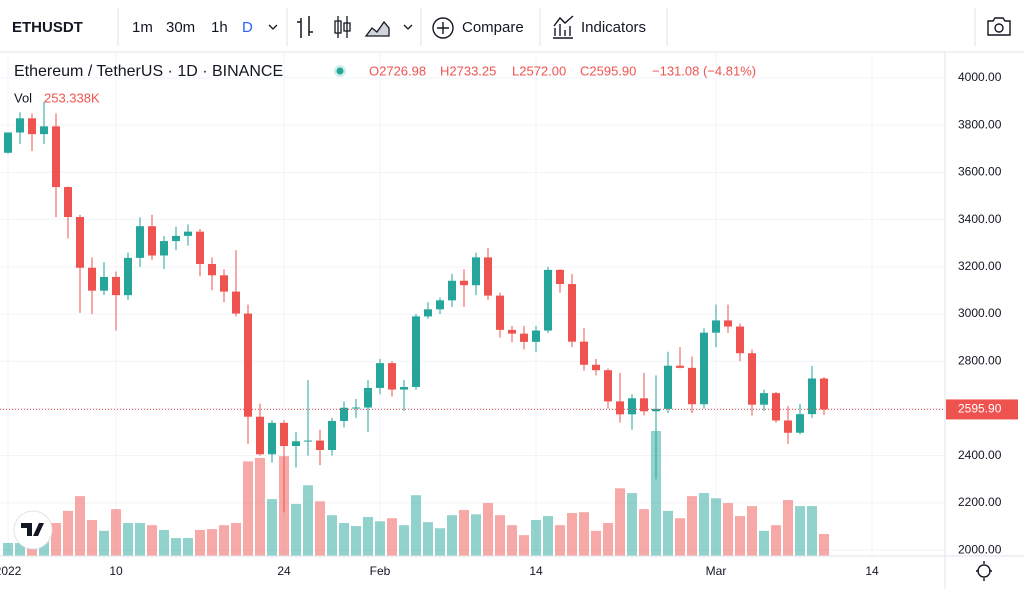 This screenshot has width=1024, height=594. I want to click on status-dot, so click(340, 71).